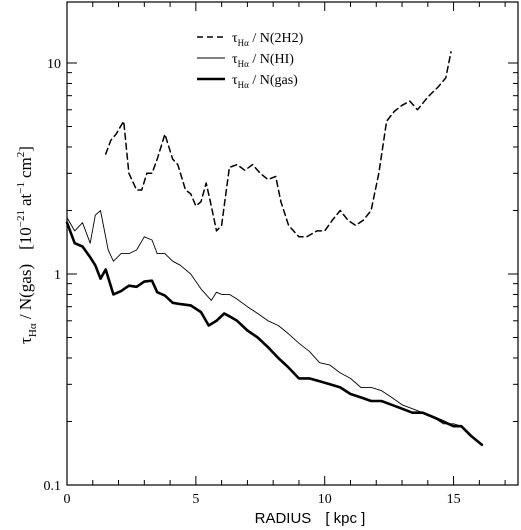 This screenshot has height=530, width=521. I want to click on legend-label: τHα / N(2H2), so click(268, 39).